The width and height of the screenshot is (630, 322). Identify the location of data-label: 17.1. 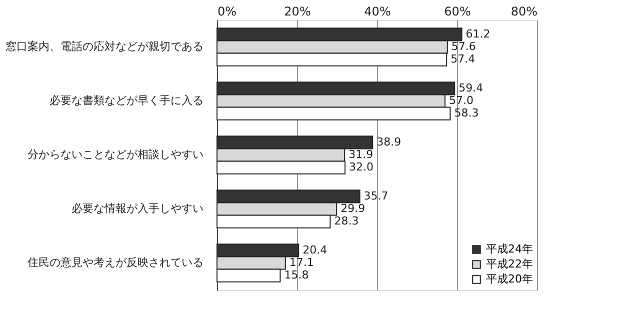
(301, 262).